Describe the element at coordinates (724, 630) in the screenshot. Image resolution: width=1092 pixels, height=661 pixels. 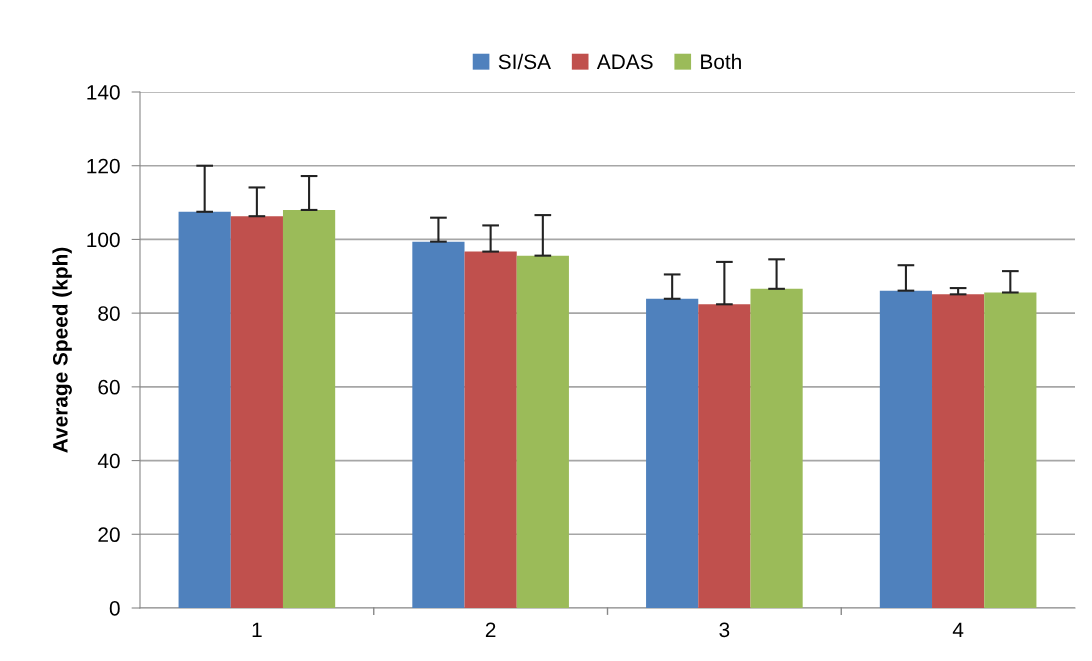
I see `x-tick-label: 3` at that location.